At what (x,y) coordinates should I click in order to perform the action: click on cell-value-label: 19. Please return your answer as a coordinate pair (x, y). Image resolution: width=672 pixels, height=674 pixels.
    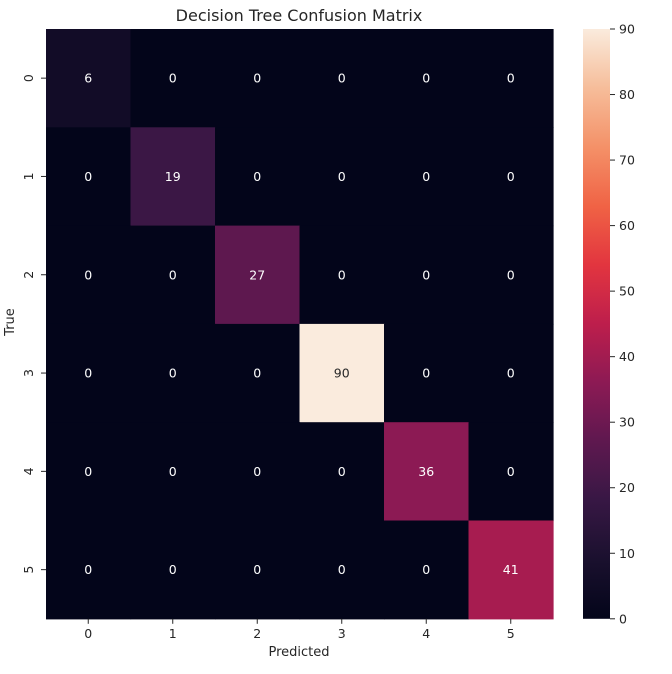
    Looking at the image, I should click on (173, 176).